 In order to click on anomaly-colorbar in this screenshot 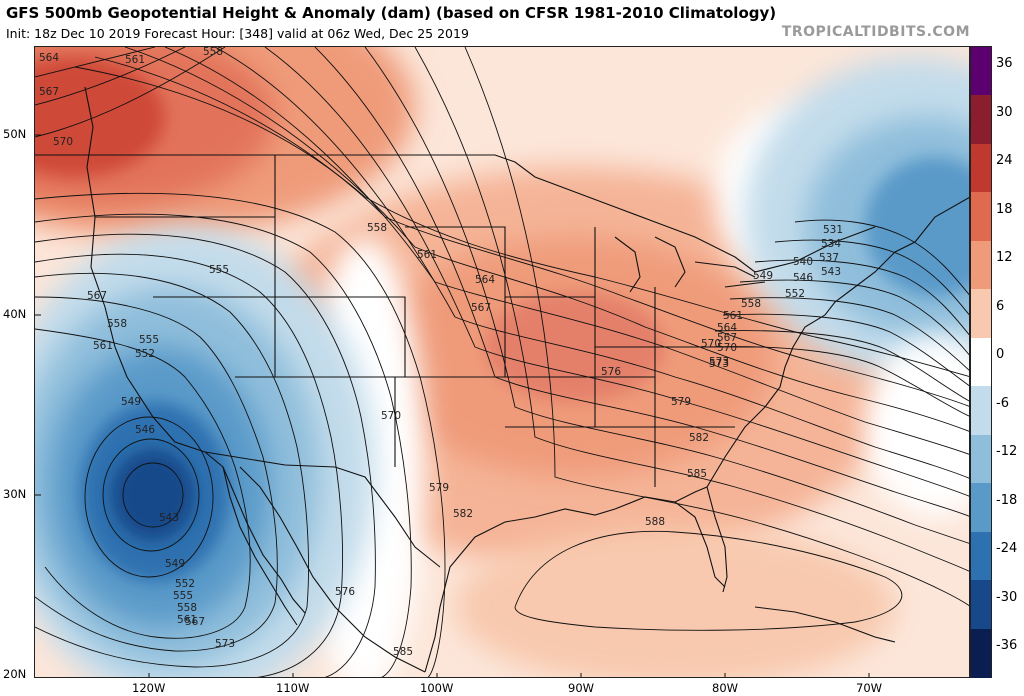, I will do `click(981, 362)`.